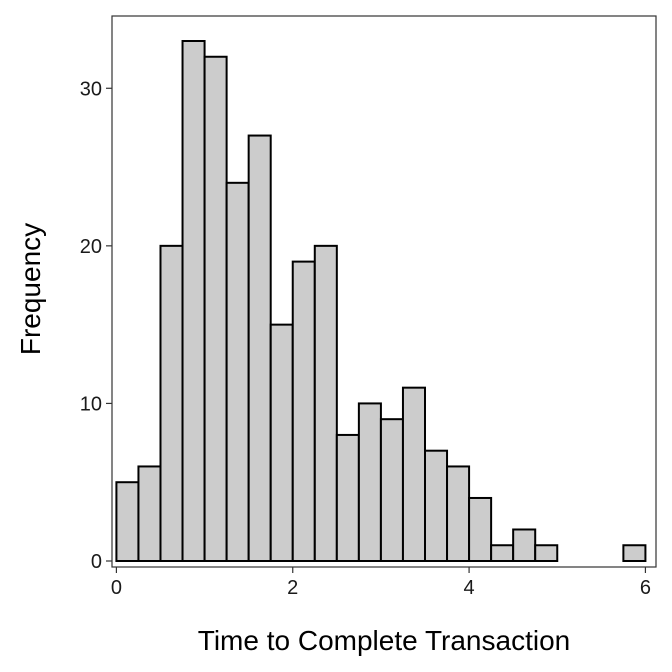 This screenshot has height=672, width=672. I want to click on y-tick-label: 0, so click(96, 562).